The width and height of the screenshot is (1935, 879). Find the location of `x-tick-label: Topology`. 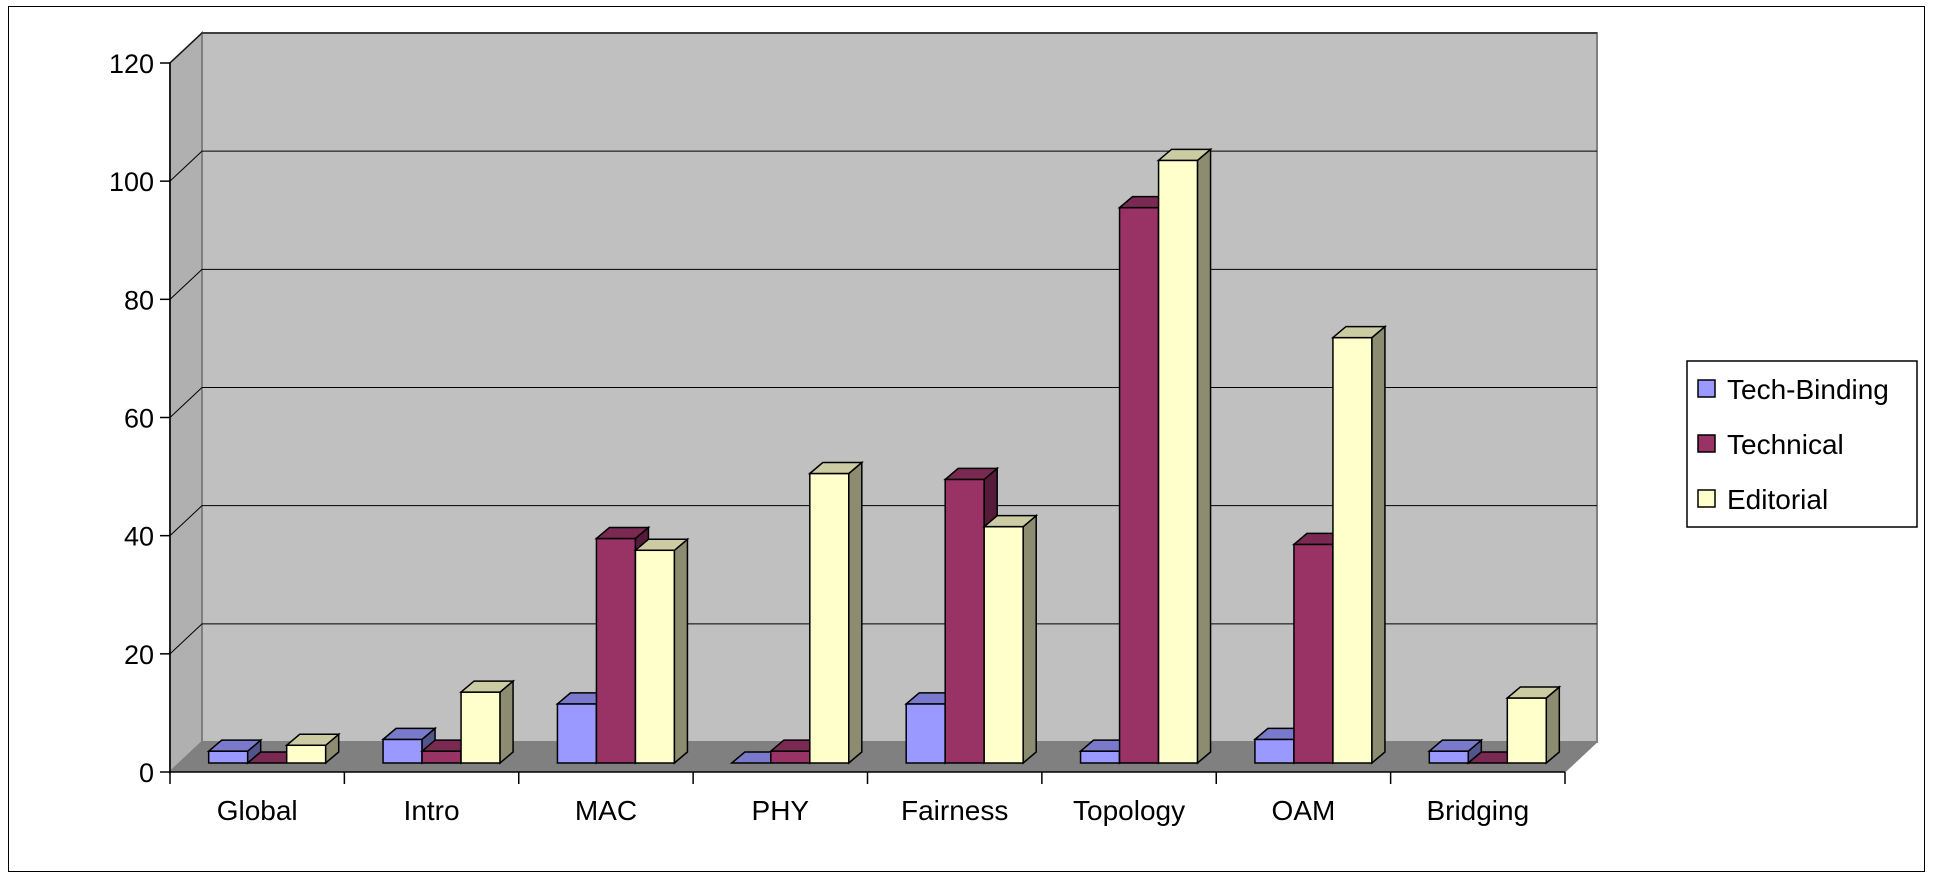

x-tick-label: Topology is located at coordinates (1129, 810).